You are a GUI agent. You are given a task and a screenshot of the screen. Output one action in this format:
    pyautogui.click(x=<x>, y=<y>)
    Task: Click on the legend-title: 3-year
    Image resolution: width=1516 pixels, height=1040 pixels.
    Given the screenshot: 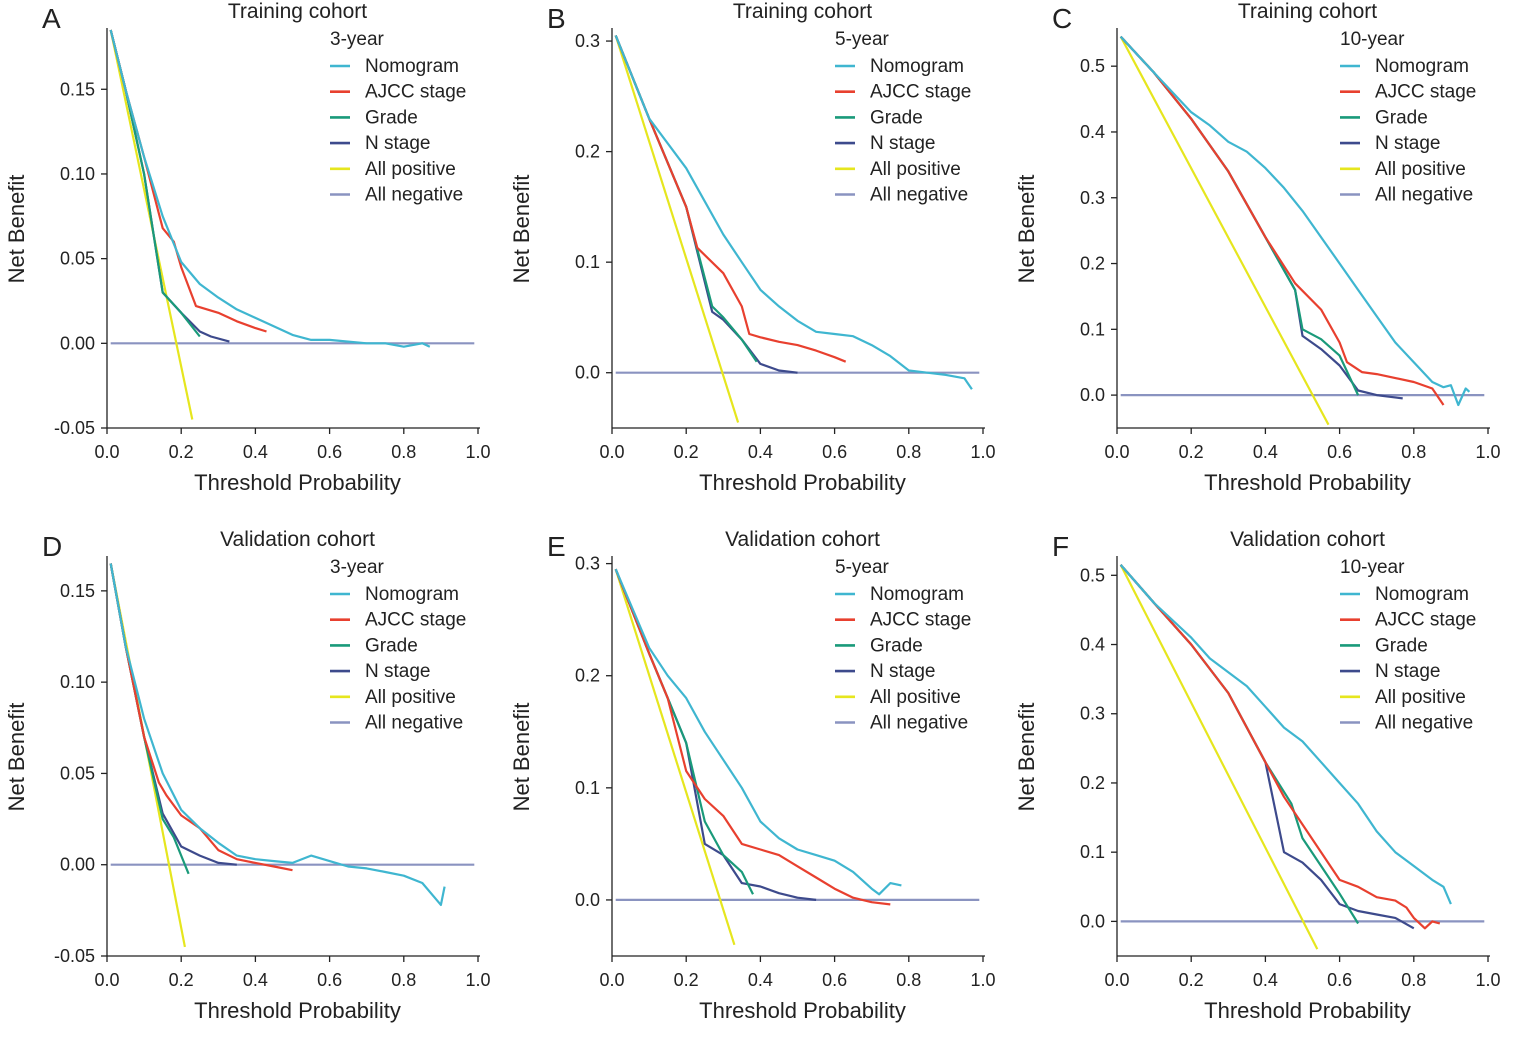 What is the action you would take?
    pyautogui.click(x=357, y=39)
    